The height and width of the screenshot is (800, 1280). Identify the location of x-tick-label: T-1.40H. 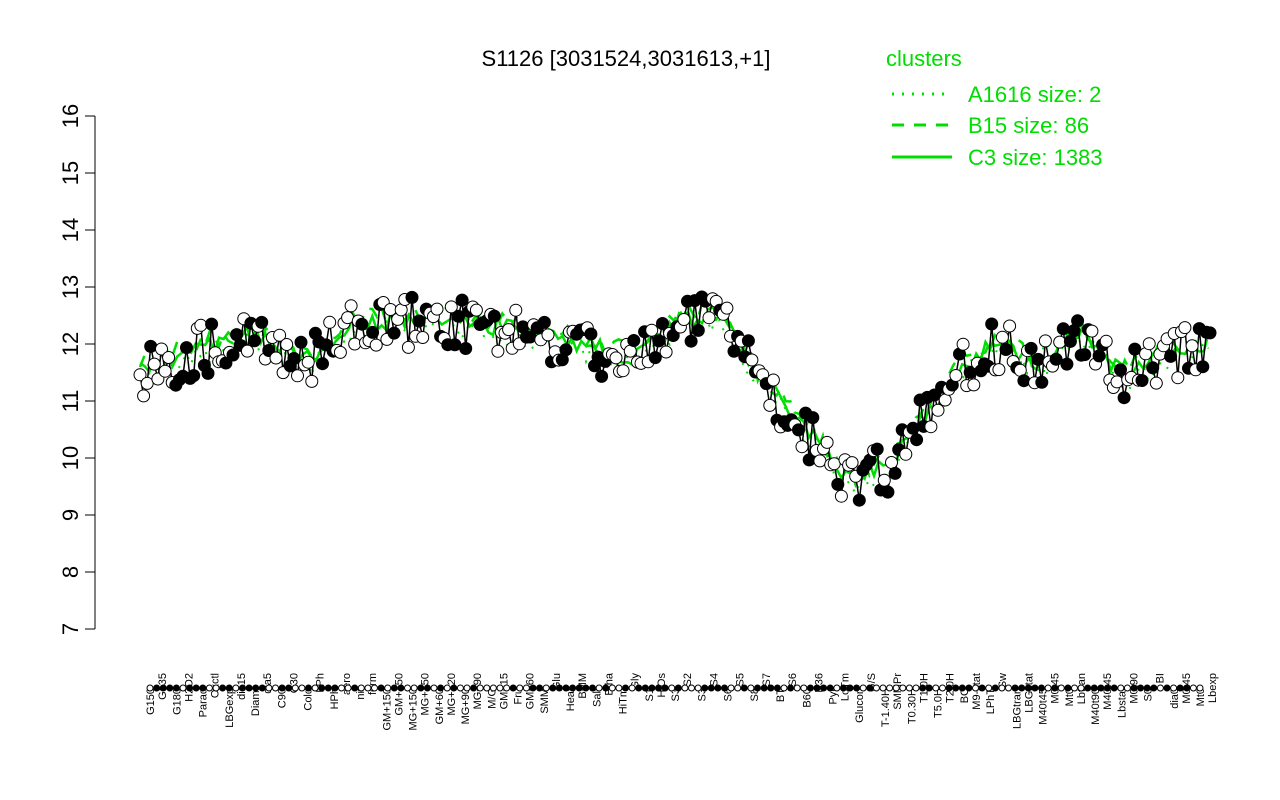
(886, 707).